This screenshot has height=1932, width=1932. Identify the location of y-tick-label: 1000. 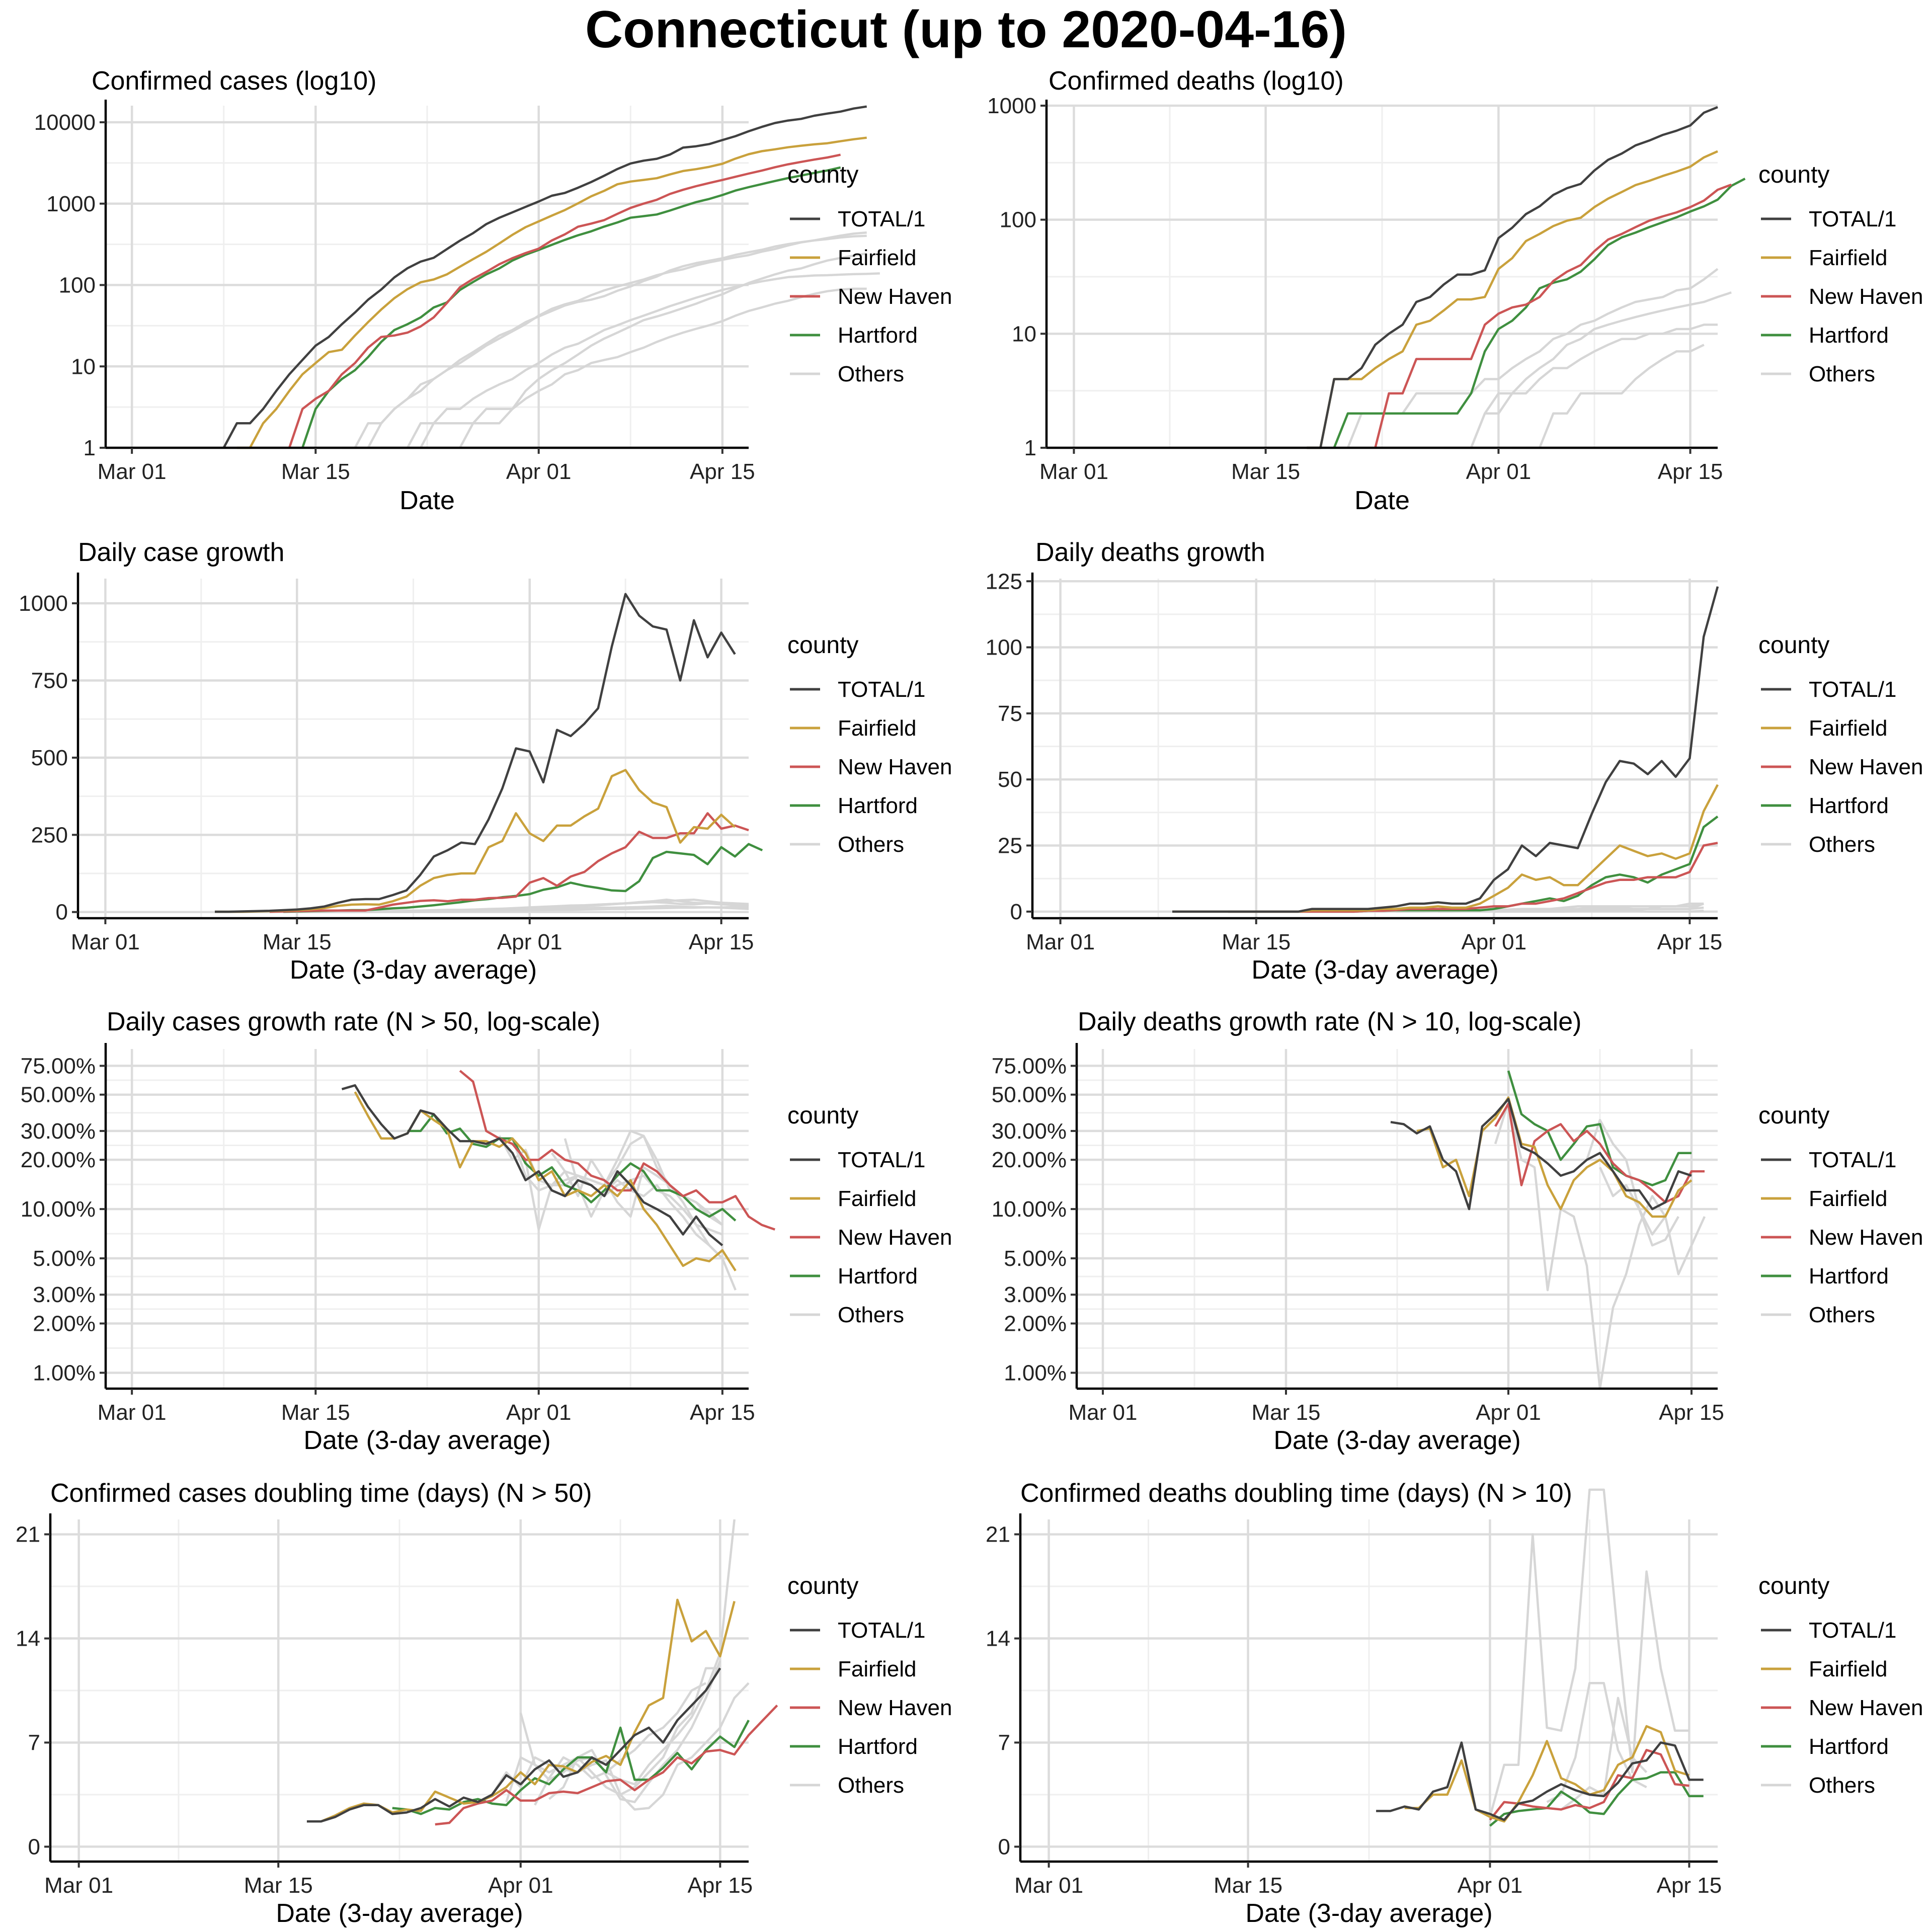
(43, 604).